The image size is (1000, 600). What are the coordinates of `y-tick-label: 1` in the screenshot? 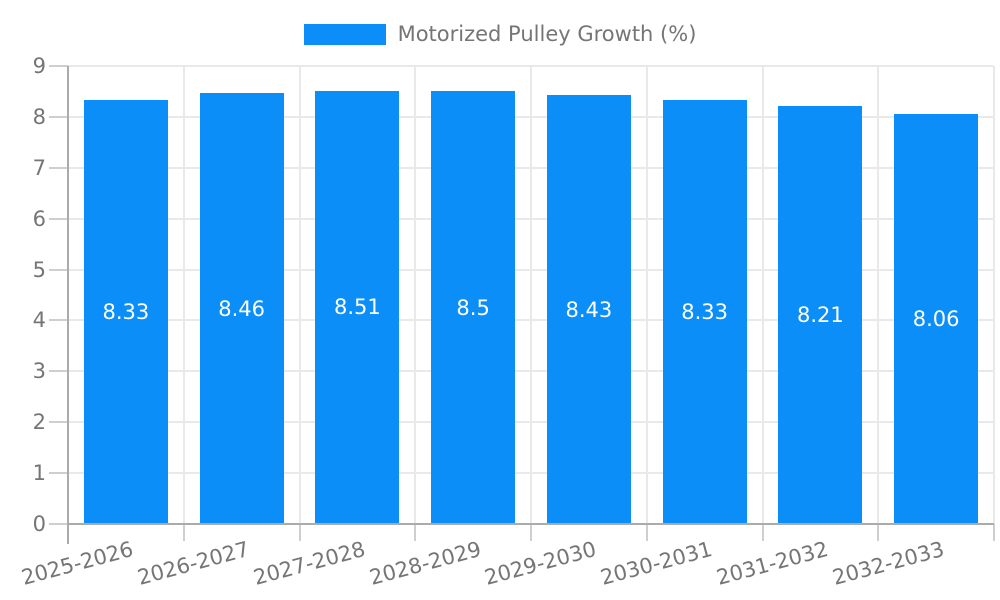 It's located at (39, 473).